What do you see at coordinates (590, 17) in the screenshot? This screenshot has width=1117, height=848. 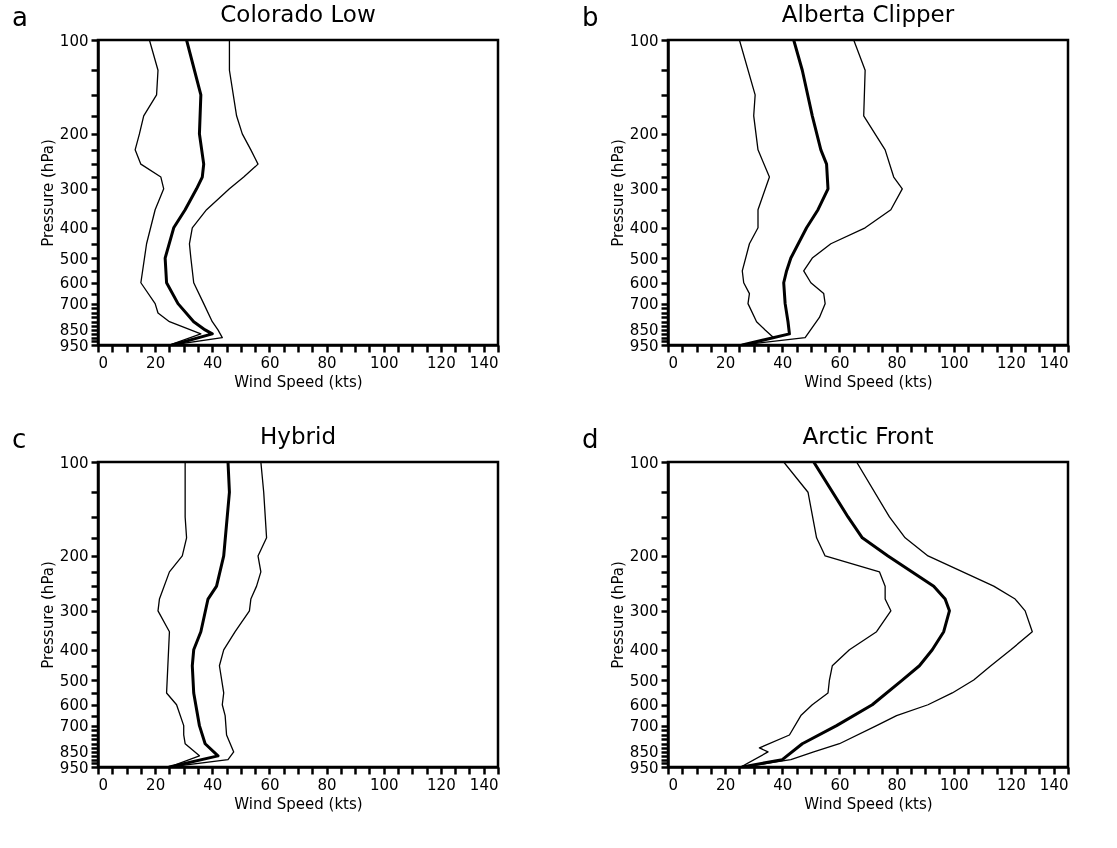 I see `text: b` at bounding box center [590, 17].